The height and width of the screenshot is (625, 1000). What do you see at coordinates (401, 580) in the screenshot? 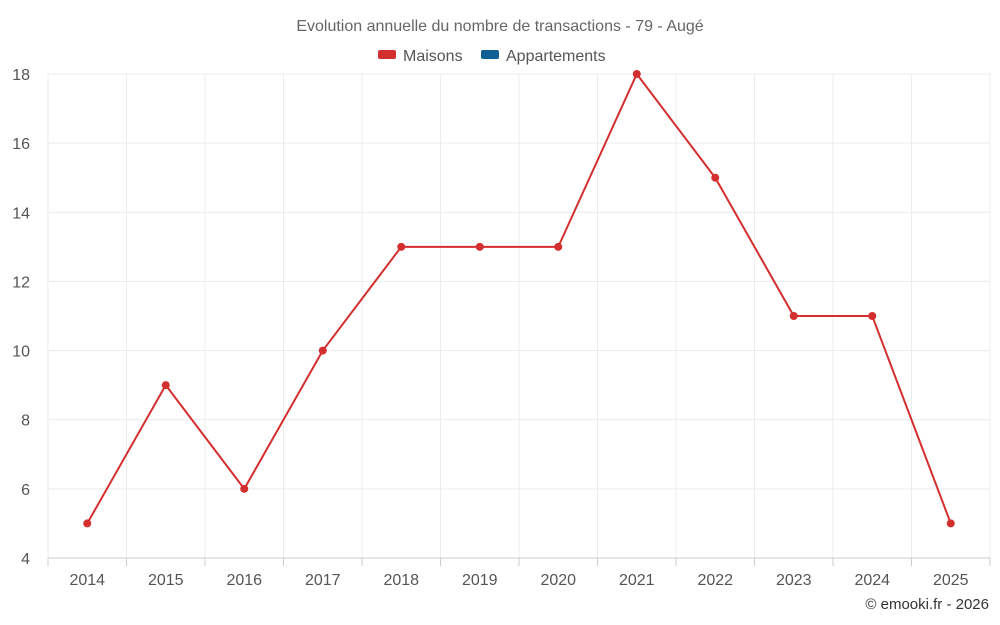
I see `x-tick-label: 2018` at bounding box center [401, 580].